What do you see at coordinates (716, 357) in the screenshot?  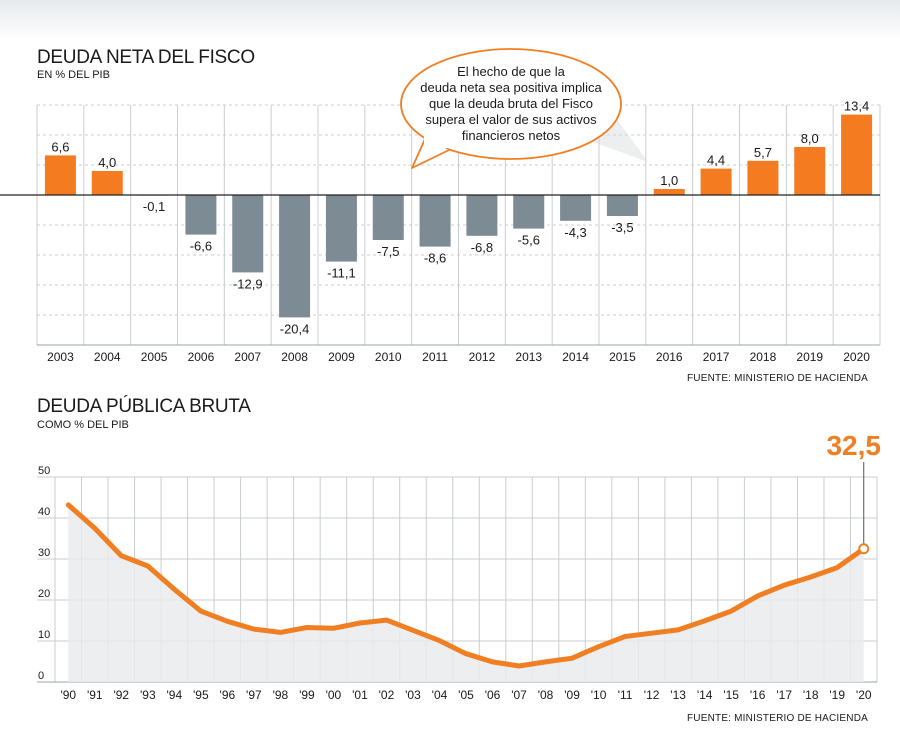 I see `x-tick-label: 2017` at bounding box center [716, 357].